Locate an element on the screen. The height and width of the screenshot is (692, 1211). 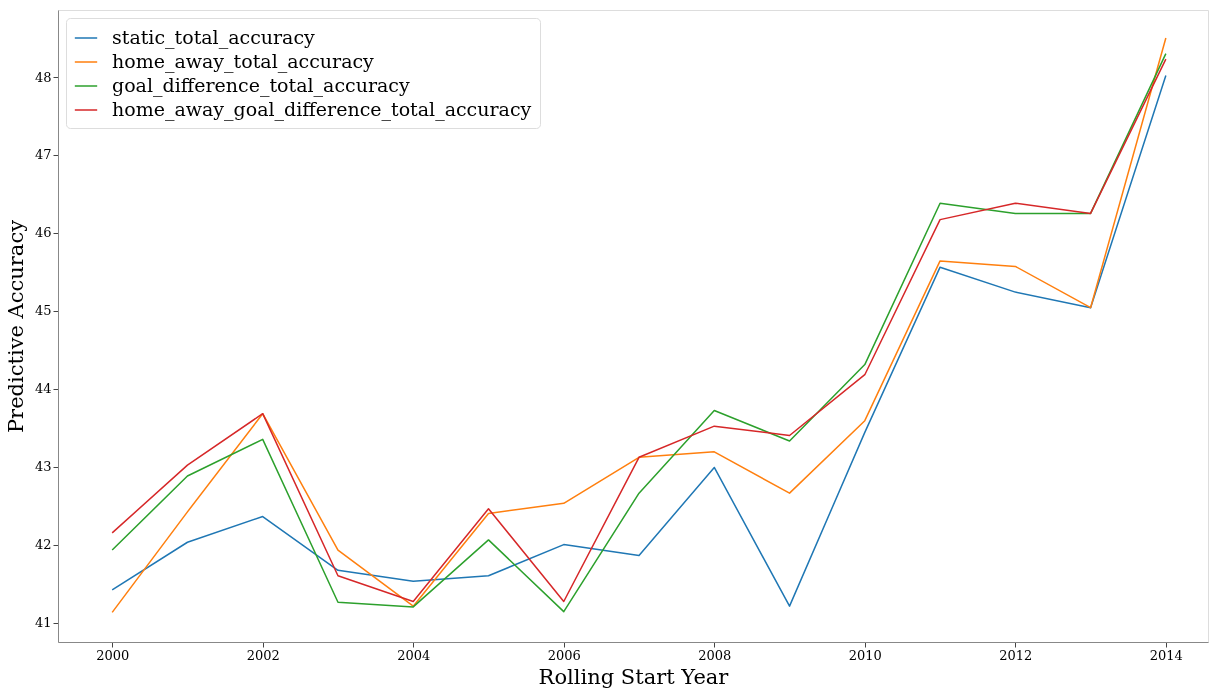
x-tick-label: 2010 is located at coordinates (865, 655).